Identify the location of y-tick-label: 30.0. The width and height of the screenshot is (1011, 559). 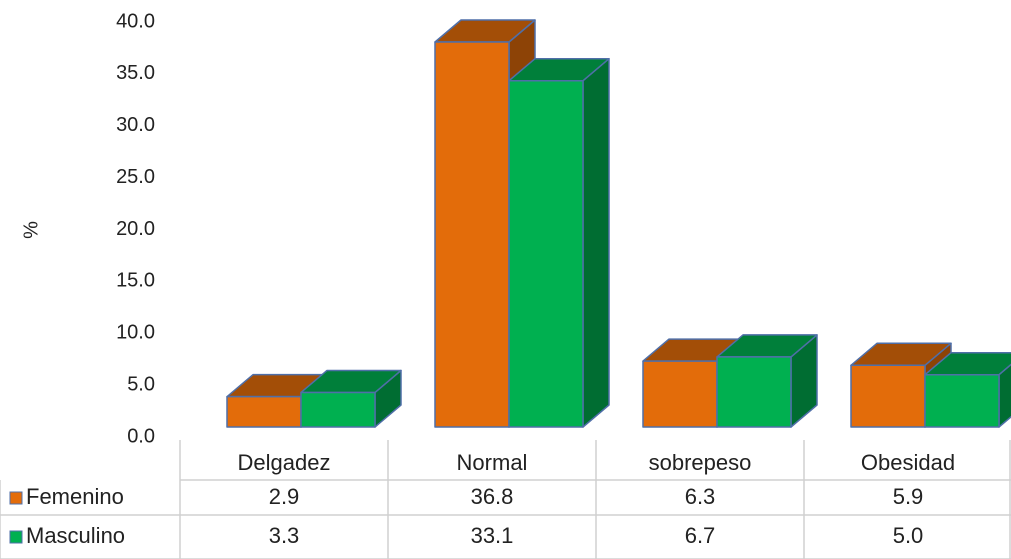
(135, 125).